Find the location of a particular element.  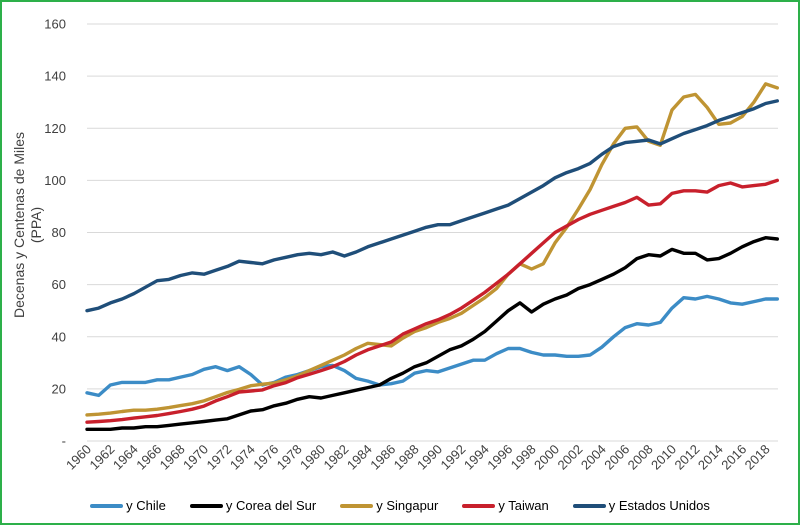

x-tick-label: 1970 is located at coordinates (195, 457).